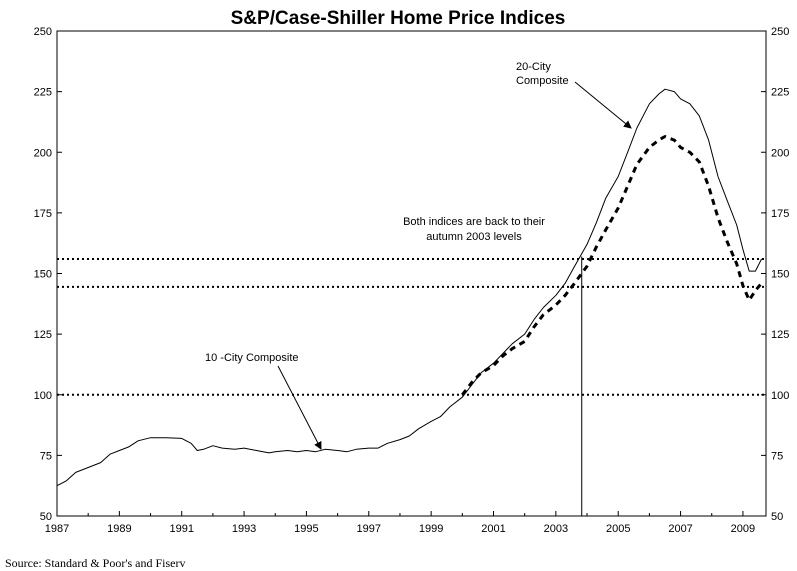 The height and width of the screenshot is (571, 797). What do you see at coordinates (252, 358) in the screenshot?
I see `annotation-10-city-line1: 10 -City Composite` at bounding box center [252, 358].